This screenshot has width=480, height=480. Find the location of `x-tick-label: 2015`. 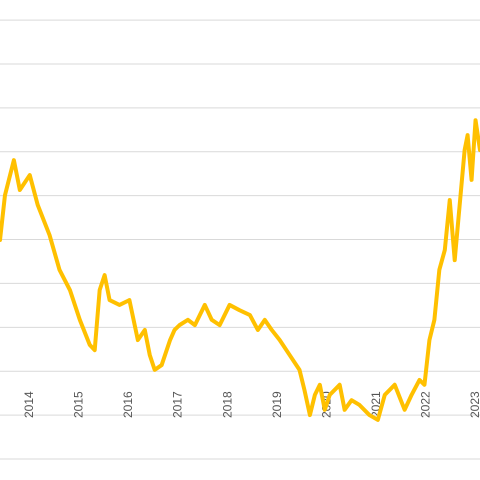

x-tick-label: 2015 is located at coordinates (79, 404).